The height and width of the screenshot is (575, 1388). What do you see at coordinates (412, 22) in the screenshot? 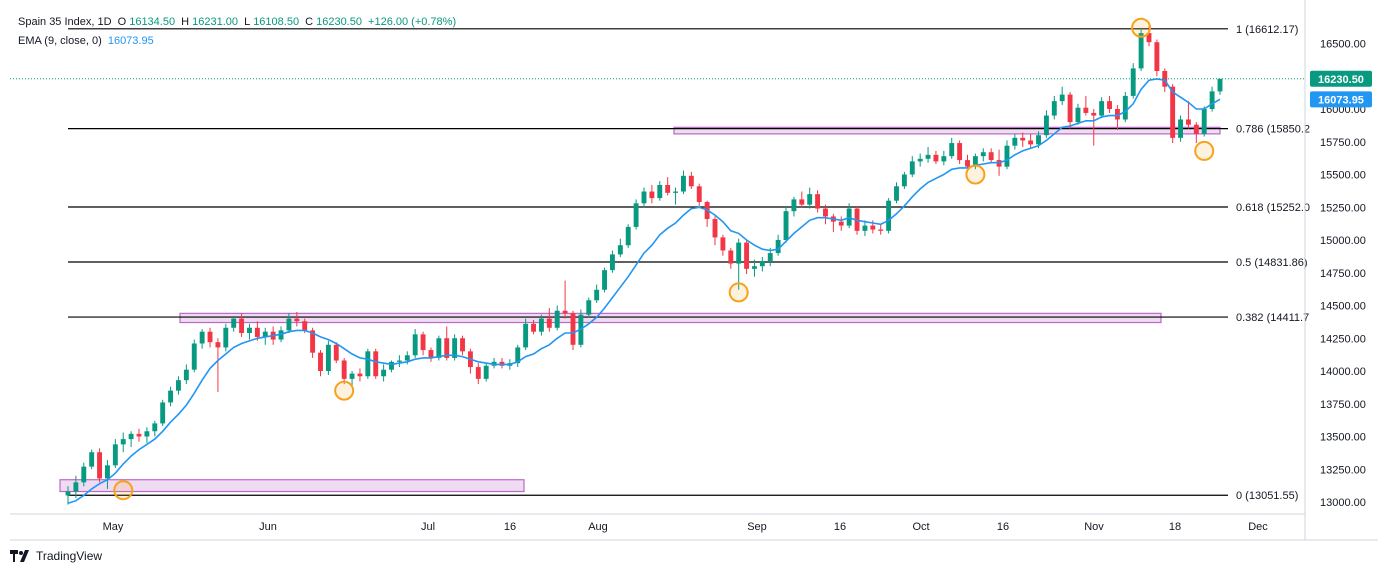
I see `change-value: +126.00 (+0.78%)` at bounding box center [412, 22].